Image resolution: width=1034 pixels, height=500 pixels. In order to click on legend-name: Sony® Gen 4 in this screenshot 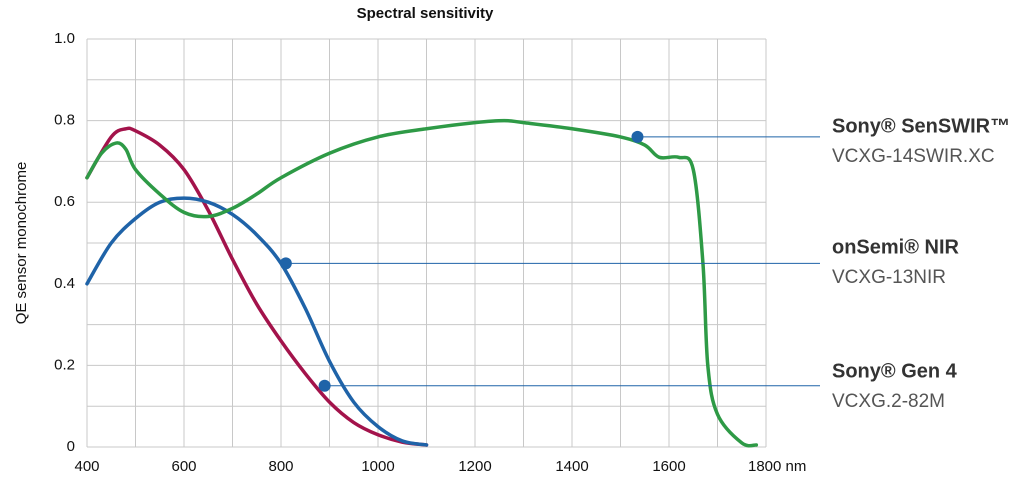, I will do `click(895, 371)`.